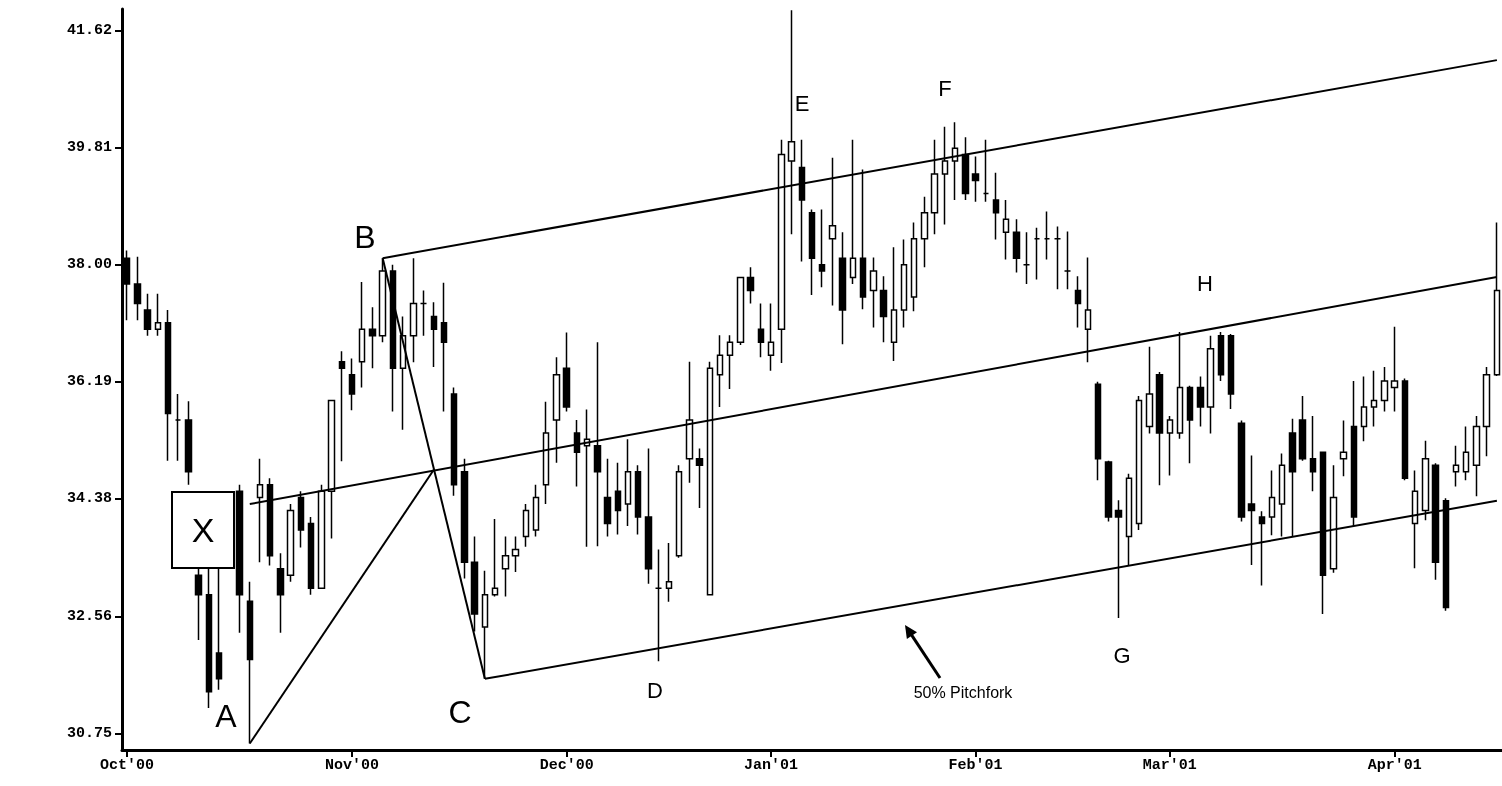  Describe the element at coordinates (365, 237) in the screenshot. I see `annotation: B` at that location.